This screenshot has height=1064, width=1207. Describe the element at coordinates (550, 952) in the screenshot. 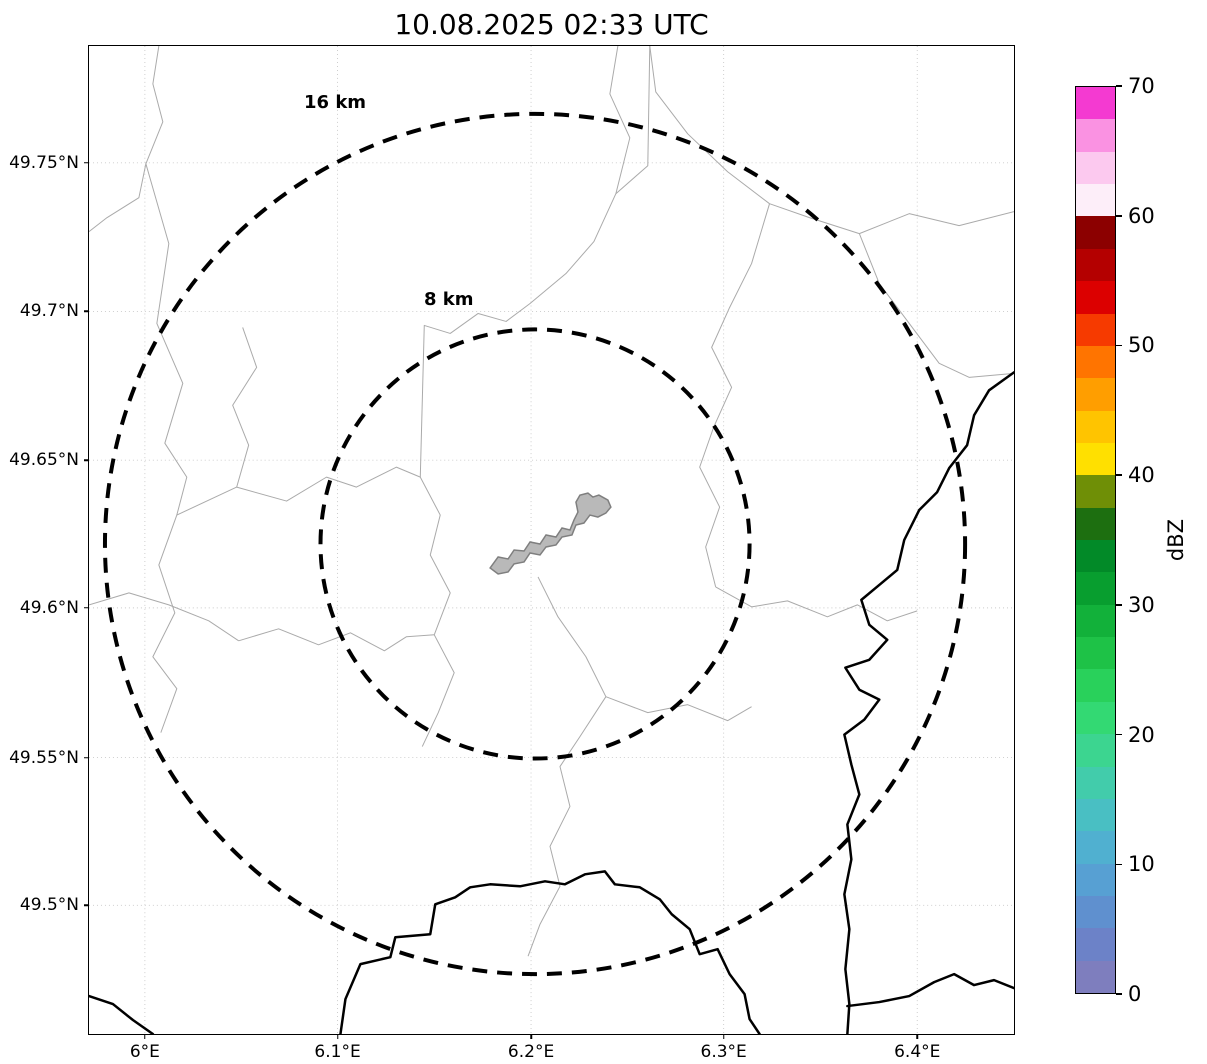

I see `border-south` at that location.